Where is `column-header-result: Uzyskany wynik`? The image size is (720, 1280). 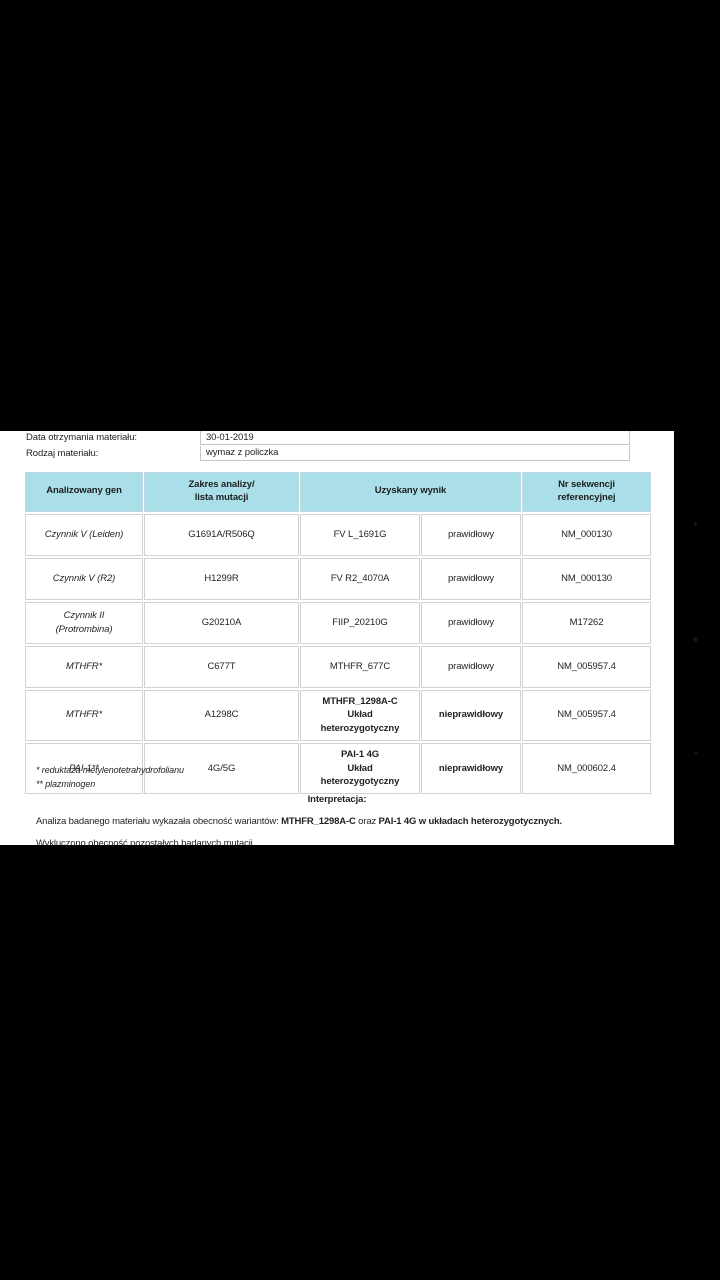 column-header-result: Uzyskany wynik is located at coordinates (411, 492).